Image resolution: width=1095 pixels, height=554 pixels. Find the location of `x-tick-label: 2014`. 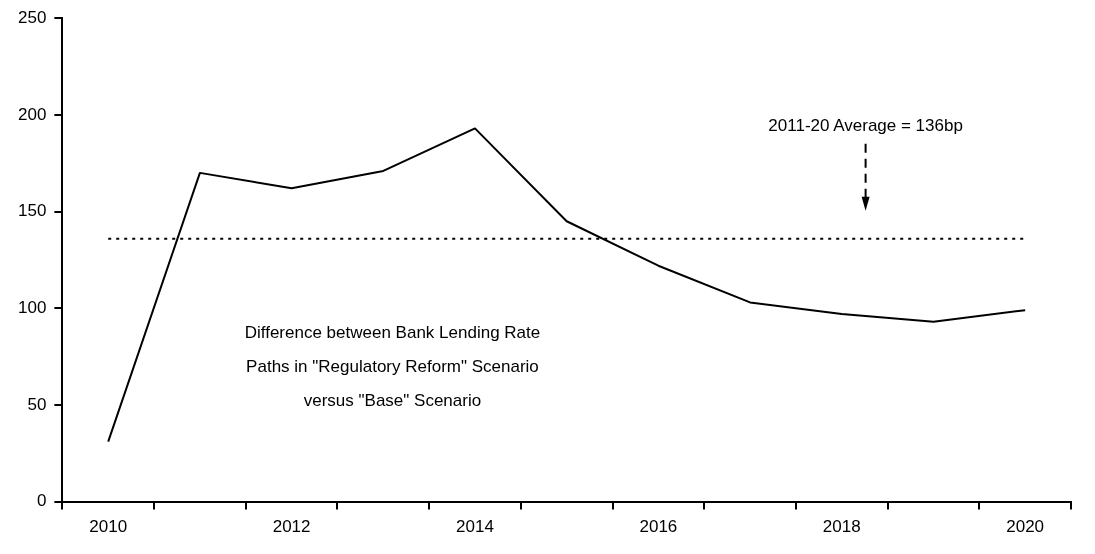

x-tick-label: 2014 is located at coordinates (475, 527).